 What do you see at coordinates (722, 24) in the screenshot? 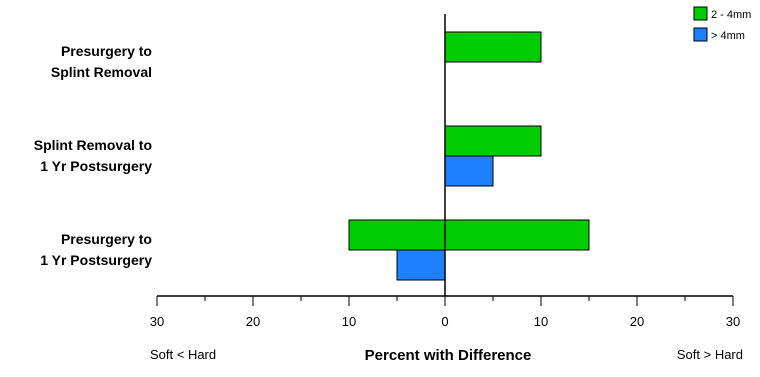
I see `legend: 2 - 4mm > 4mm` at bounding box center [722, 24].